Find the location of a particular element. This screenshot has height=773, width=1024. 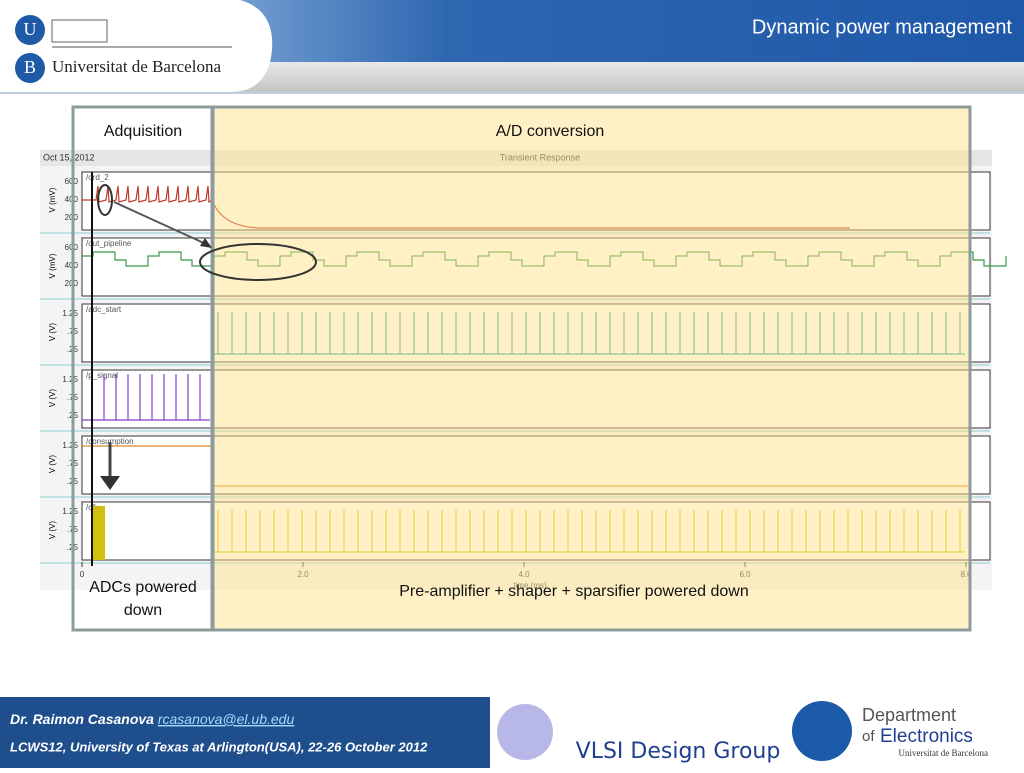

vlsi-logo is located at coordinates (525, 732).